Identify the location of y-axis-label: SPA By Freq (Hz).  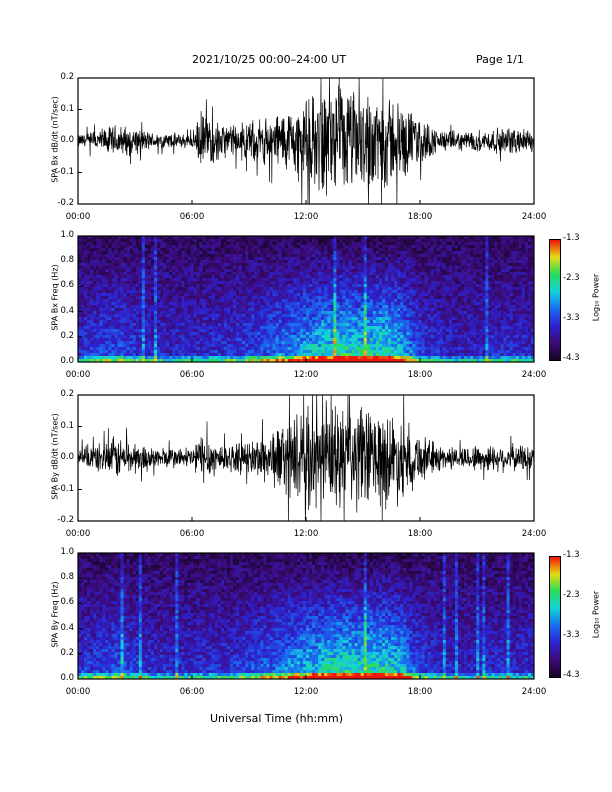
(55, 614).